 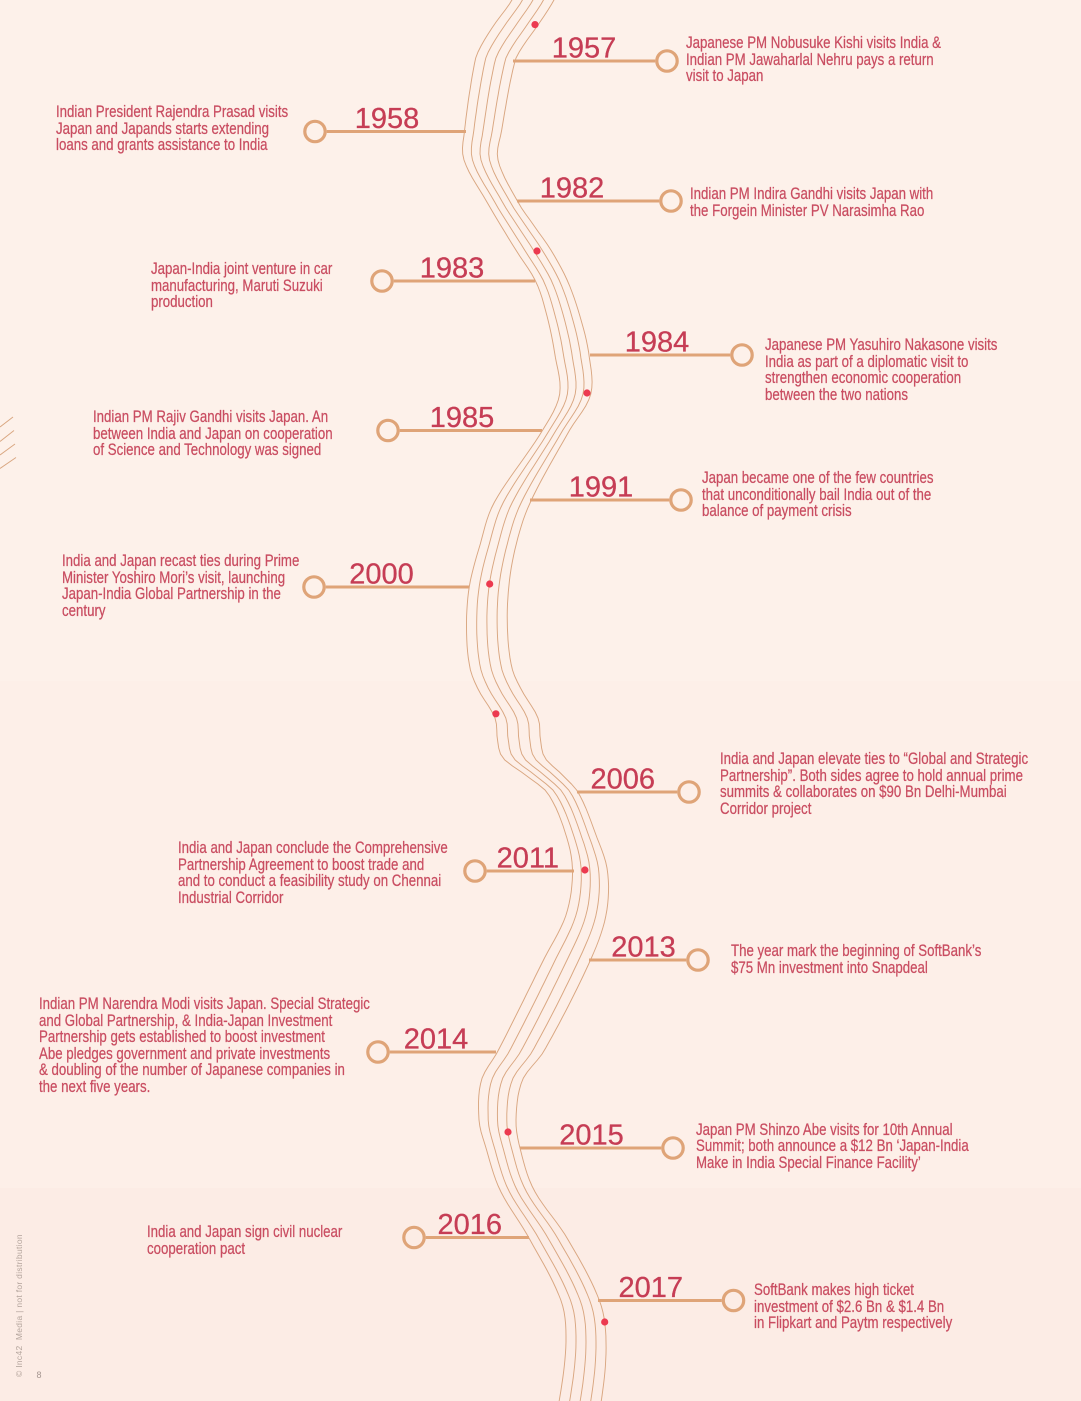 What do you see at coordinates (643, 948) in the screenshot?
I see `svg-text: 2013` at bounding box center [643, 948].